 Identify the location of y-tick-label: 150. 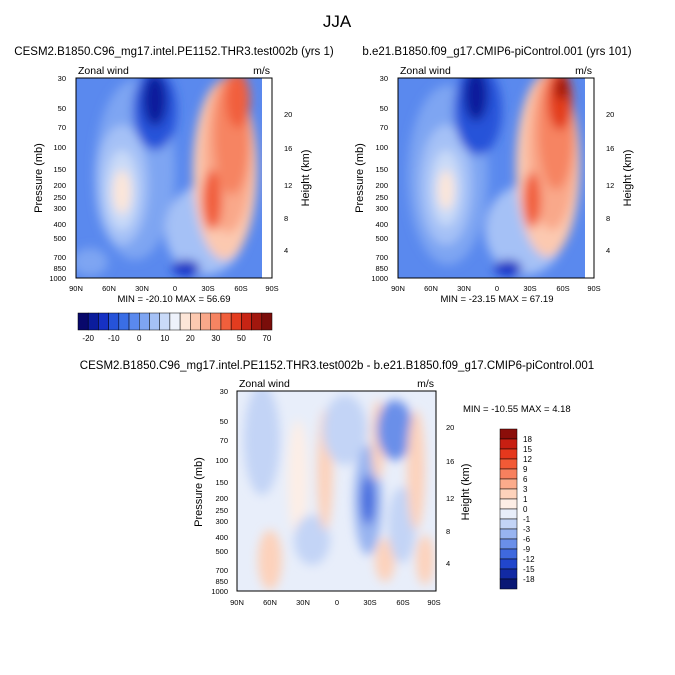
(381, 169).